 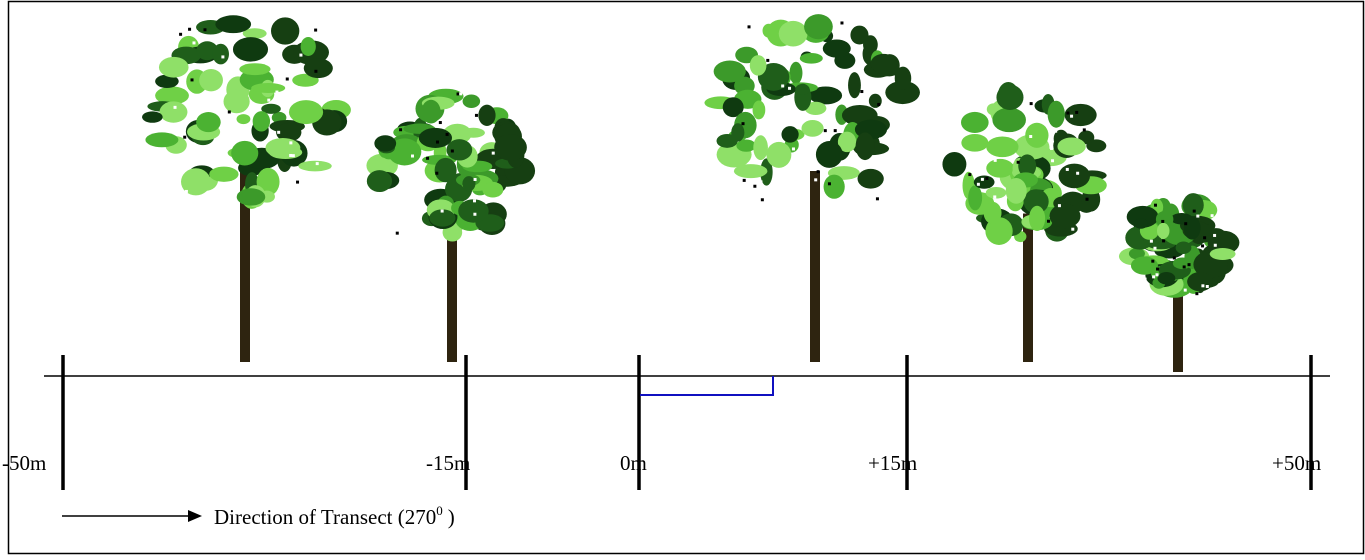 What do you see at coordinates (334, 516) in the screenshot?
I see `legend-text: Direction of Transect (2700)` at bounding box center [334, 516].